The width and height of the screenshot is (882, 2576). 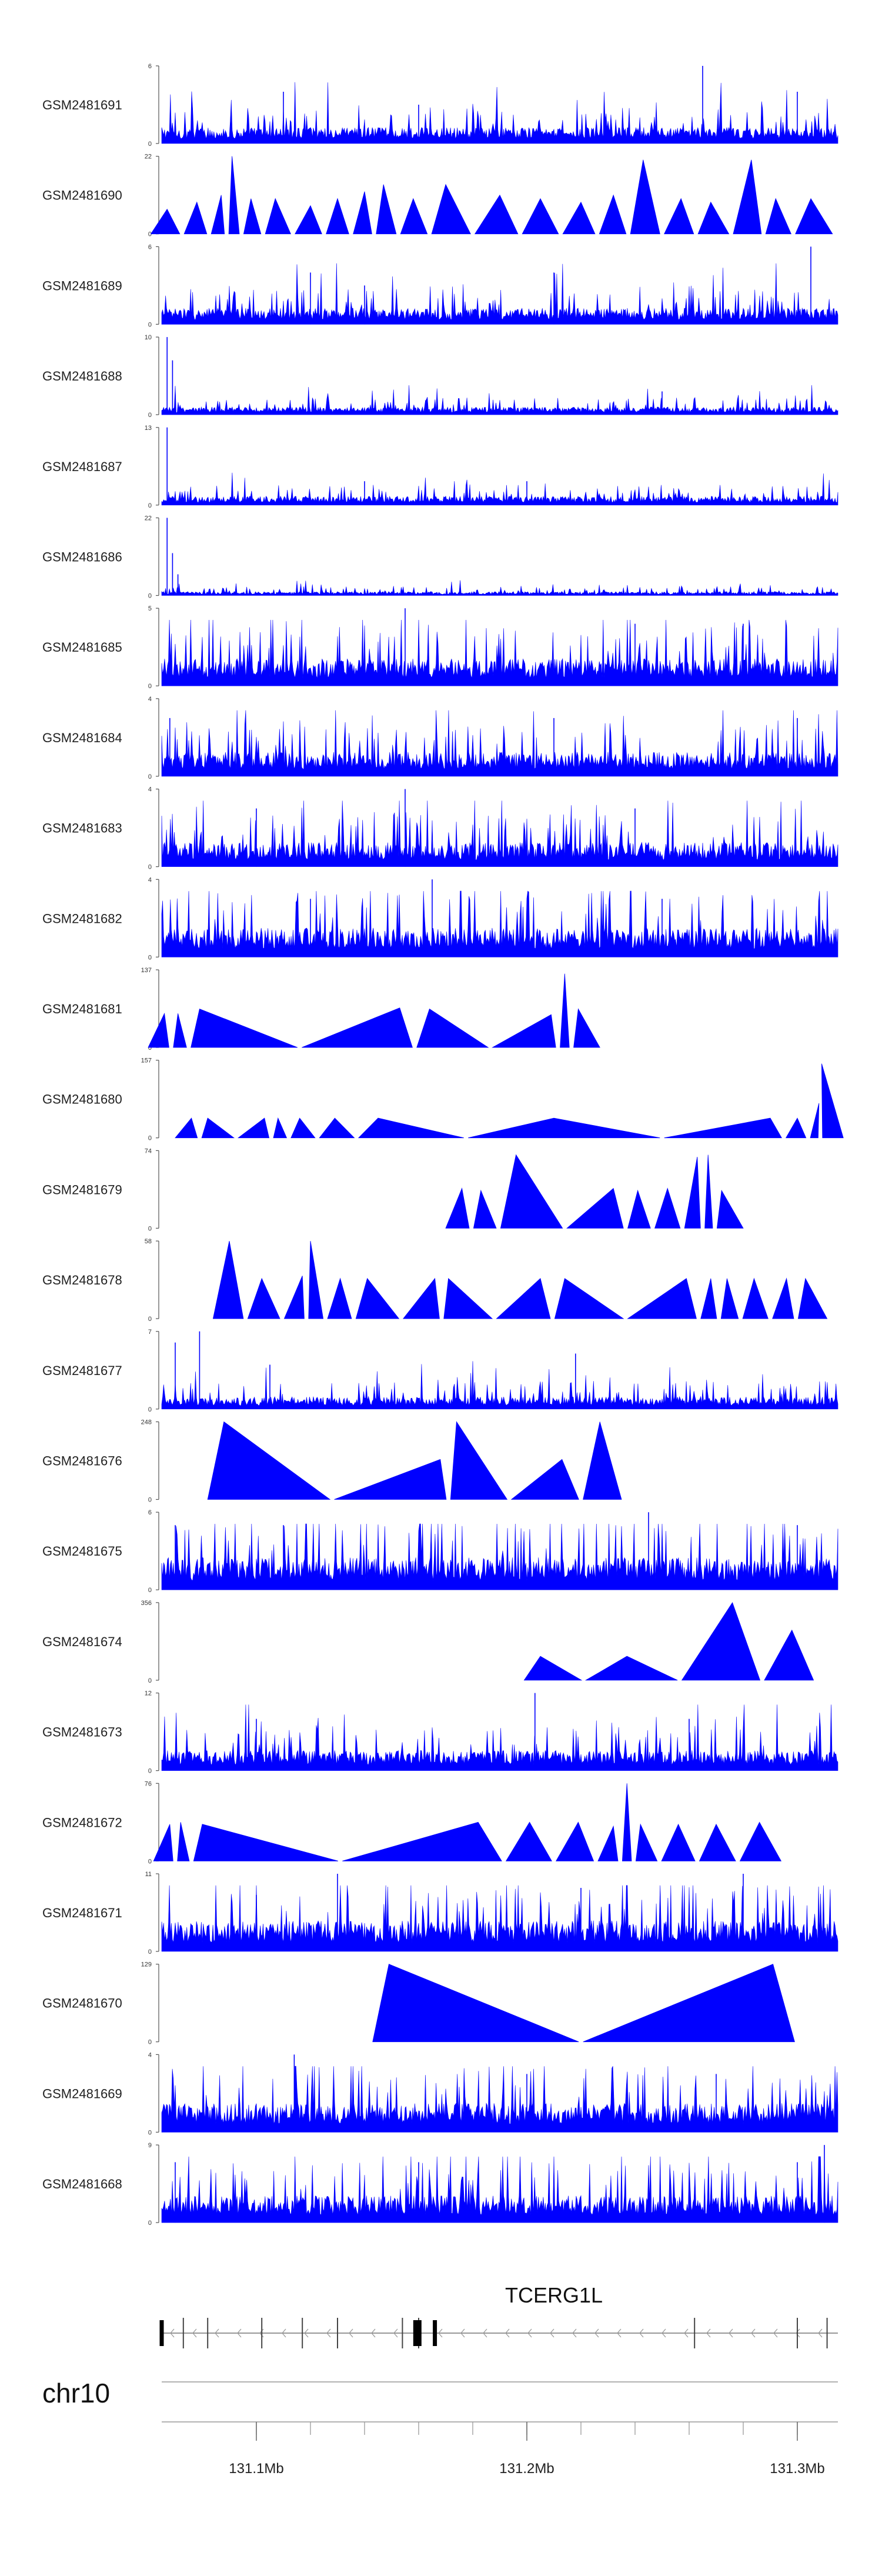 I want to click on y-max-label: 74, so click(x=148, y=1150).